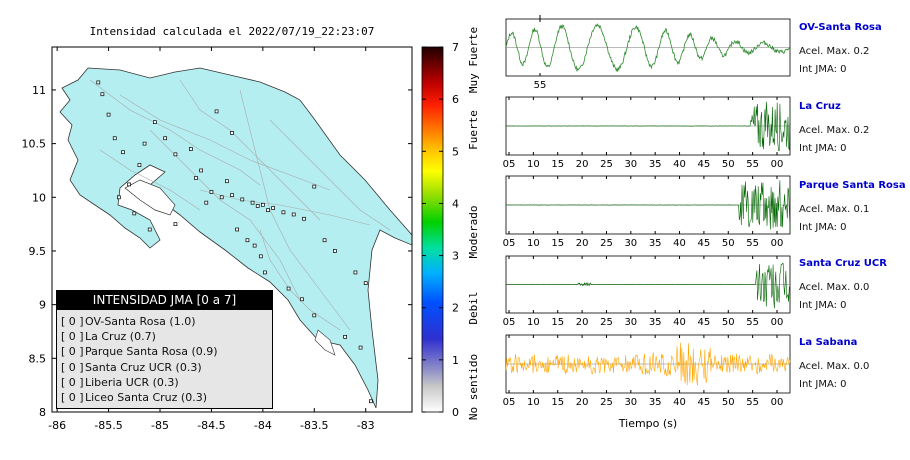  Describe the element at coordinates (455, 203) in the screenshot. I see `colorbar-tick-label: 4` at that location.